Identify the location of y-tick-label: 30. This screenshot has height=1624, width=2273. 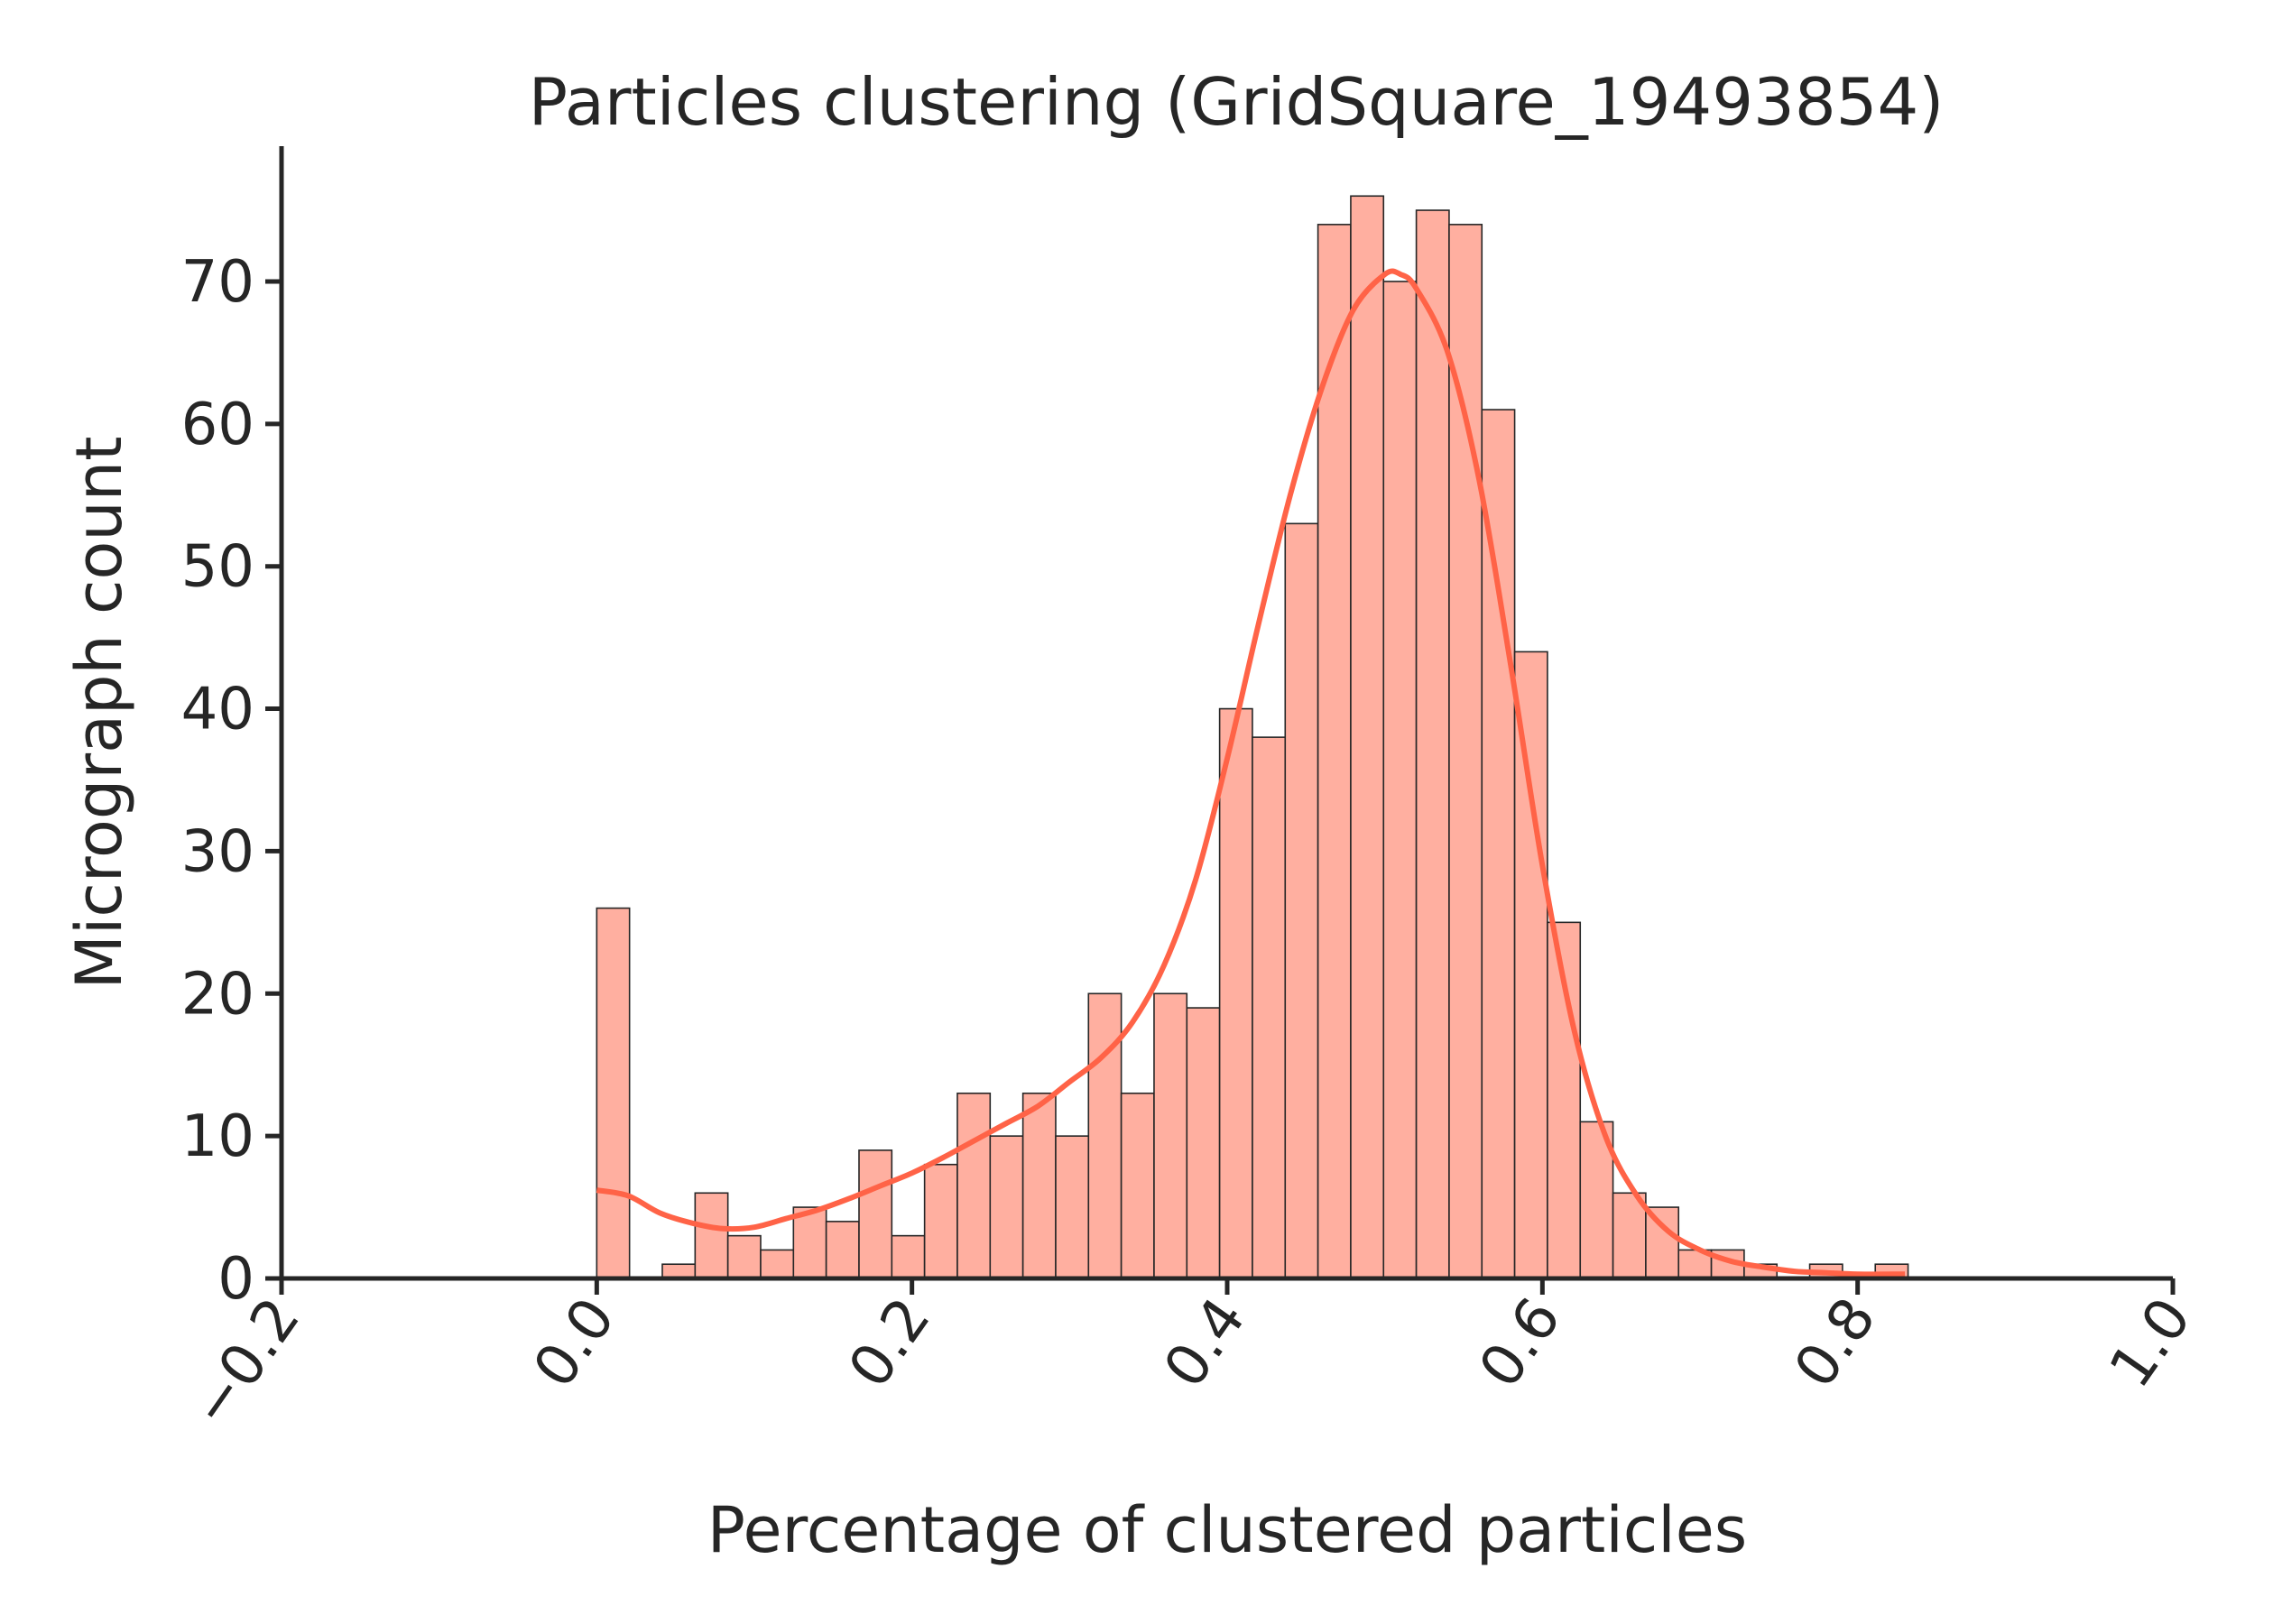
(217, 852).